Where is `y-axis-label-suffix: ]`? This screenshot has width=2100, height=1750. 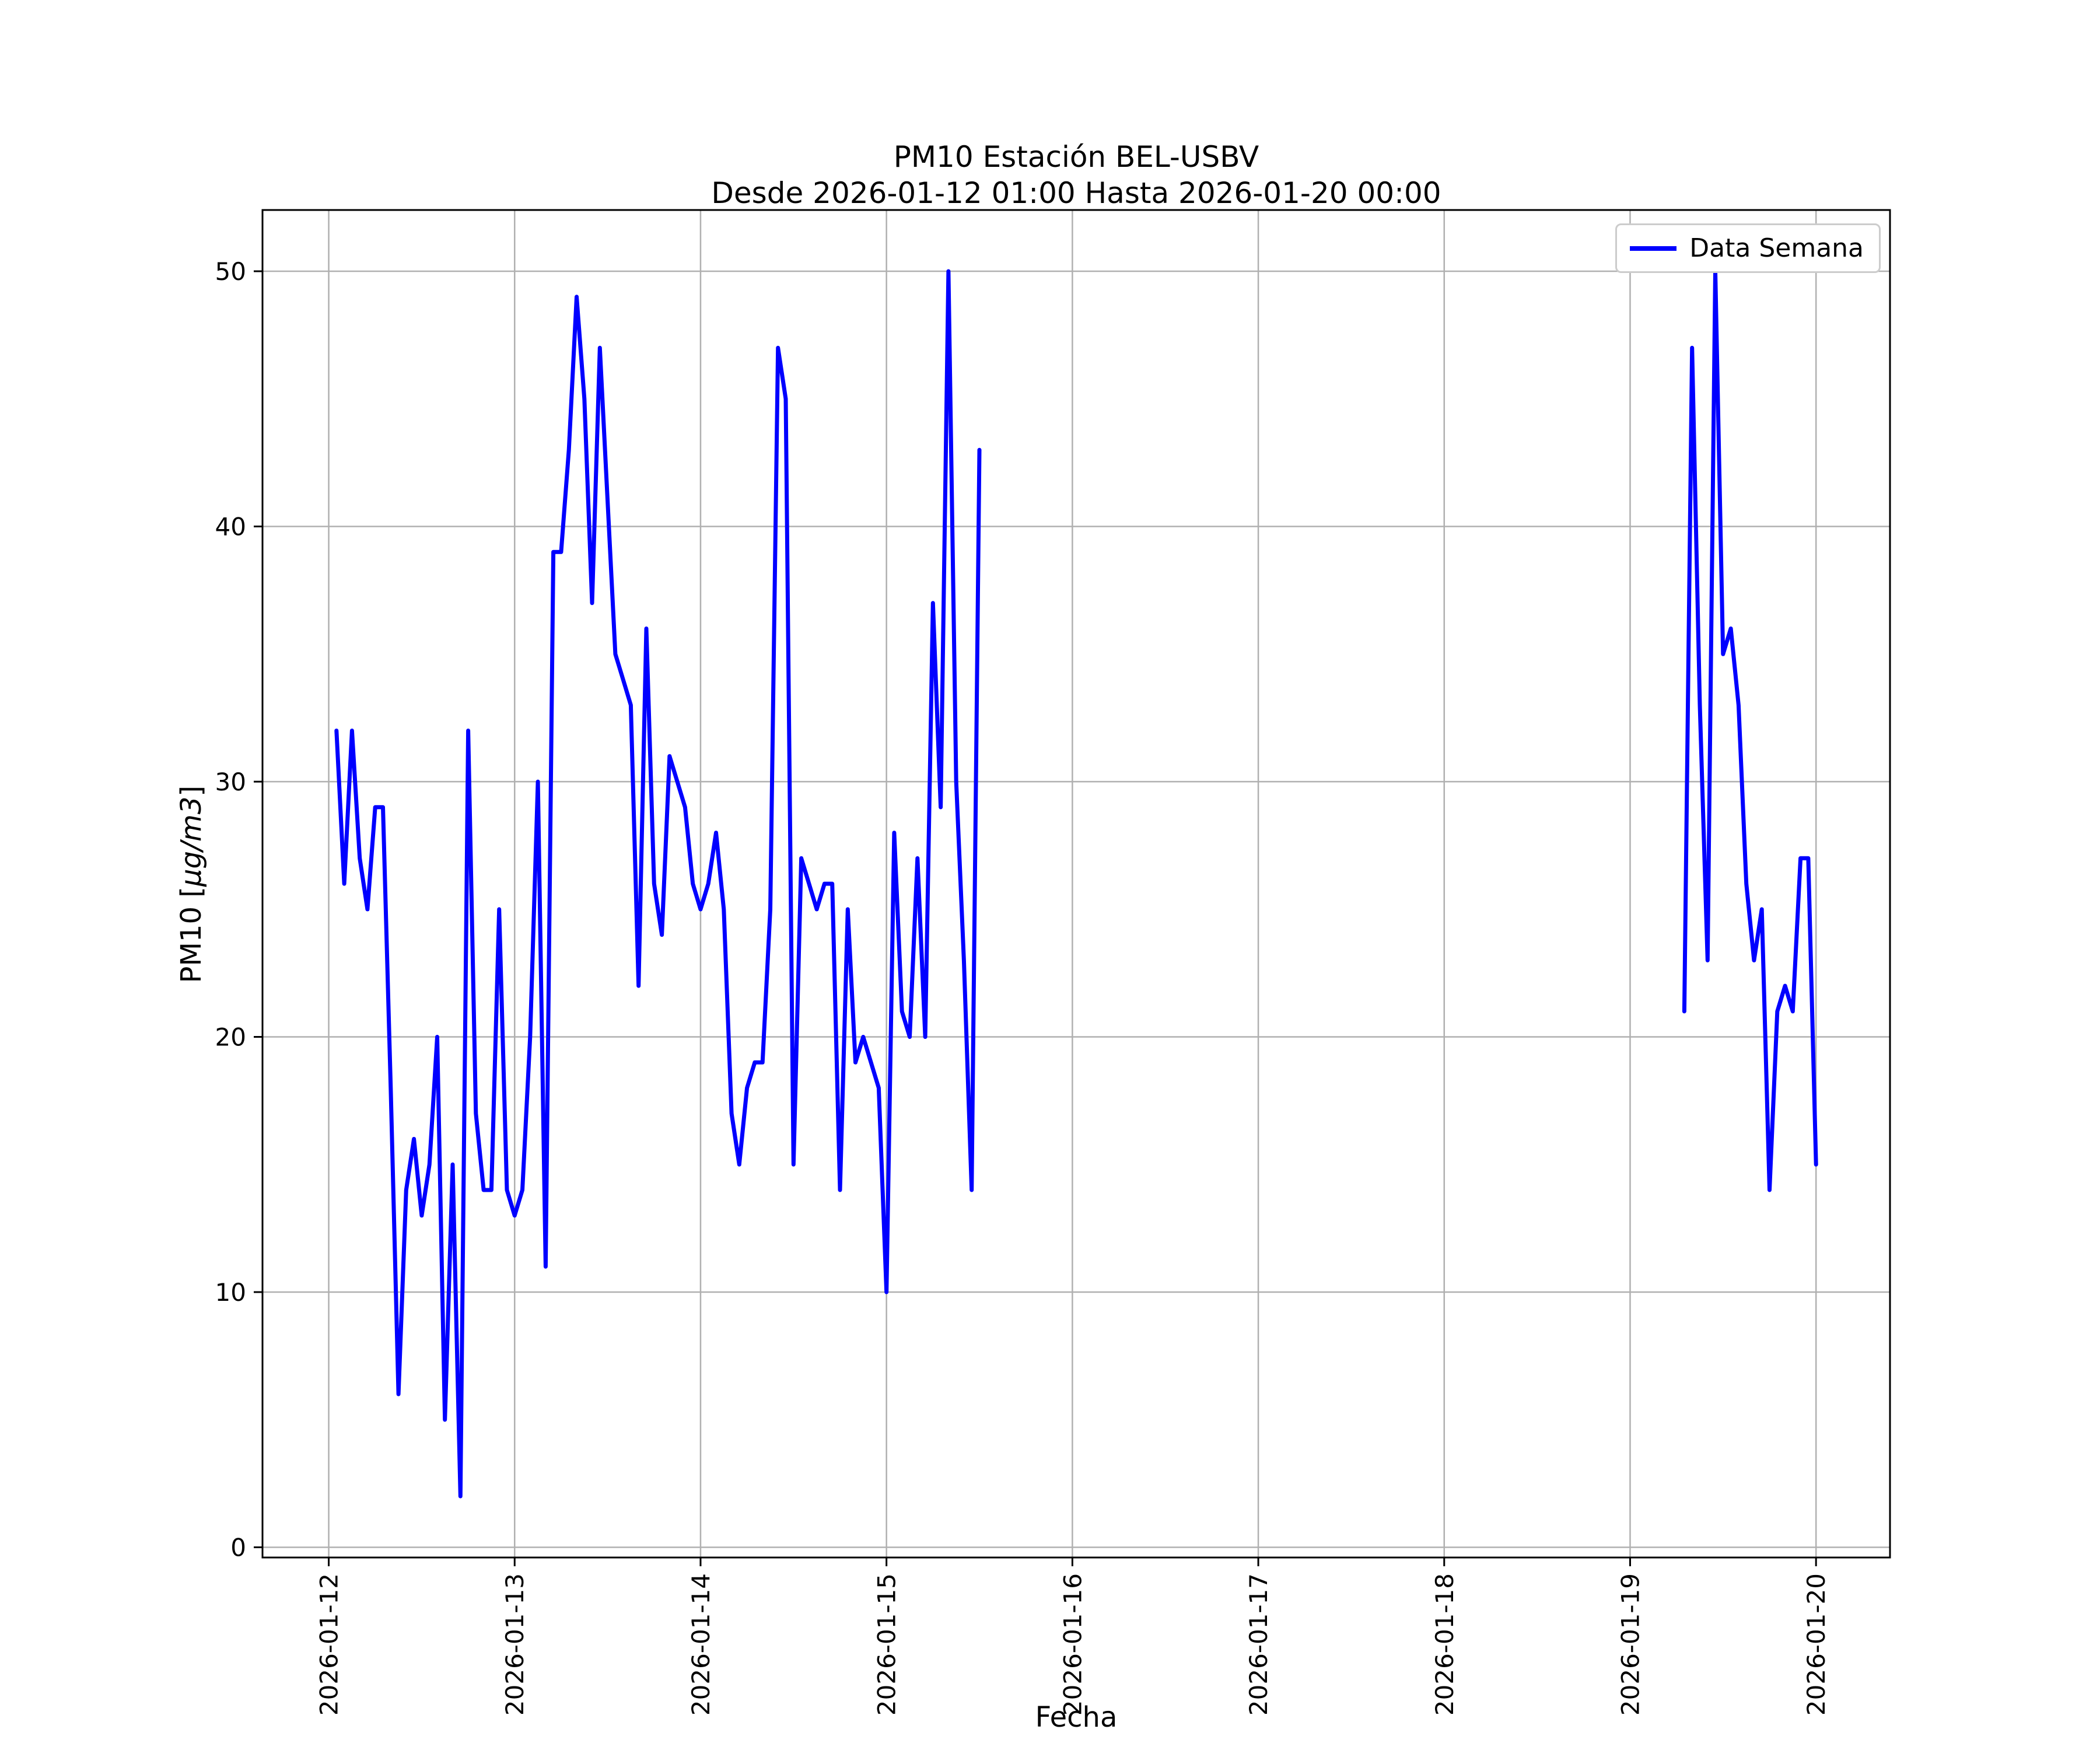
y-axis-label-suffix: ] is located at coordinates (191, 791).